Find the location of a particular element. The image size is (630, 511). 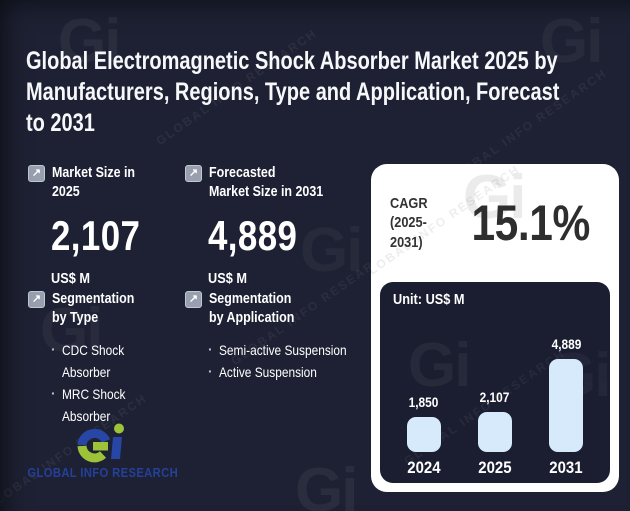

list-item: CDC Shock Absorber is located at coordinates (115, 360).